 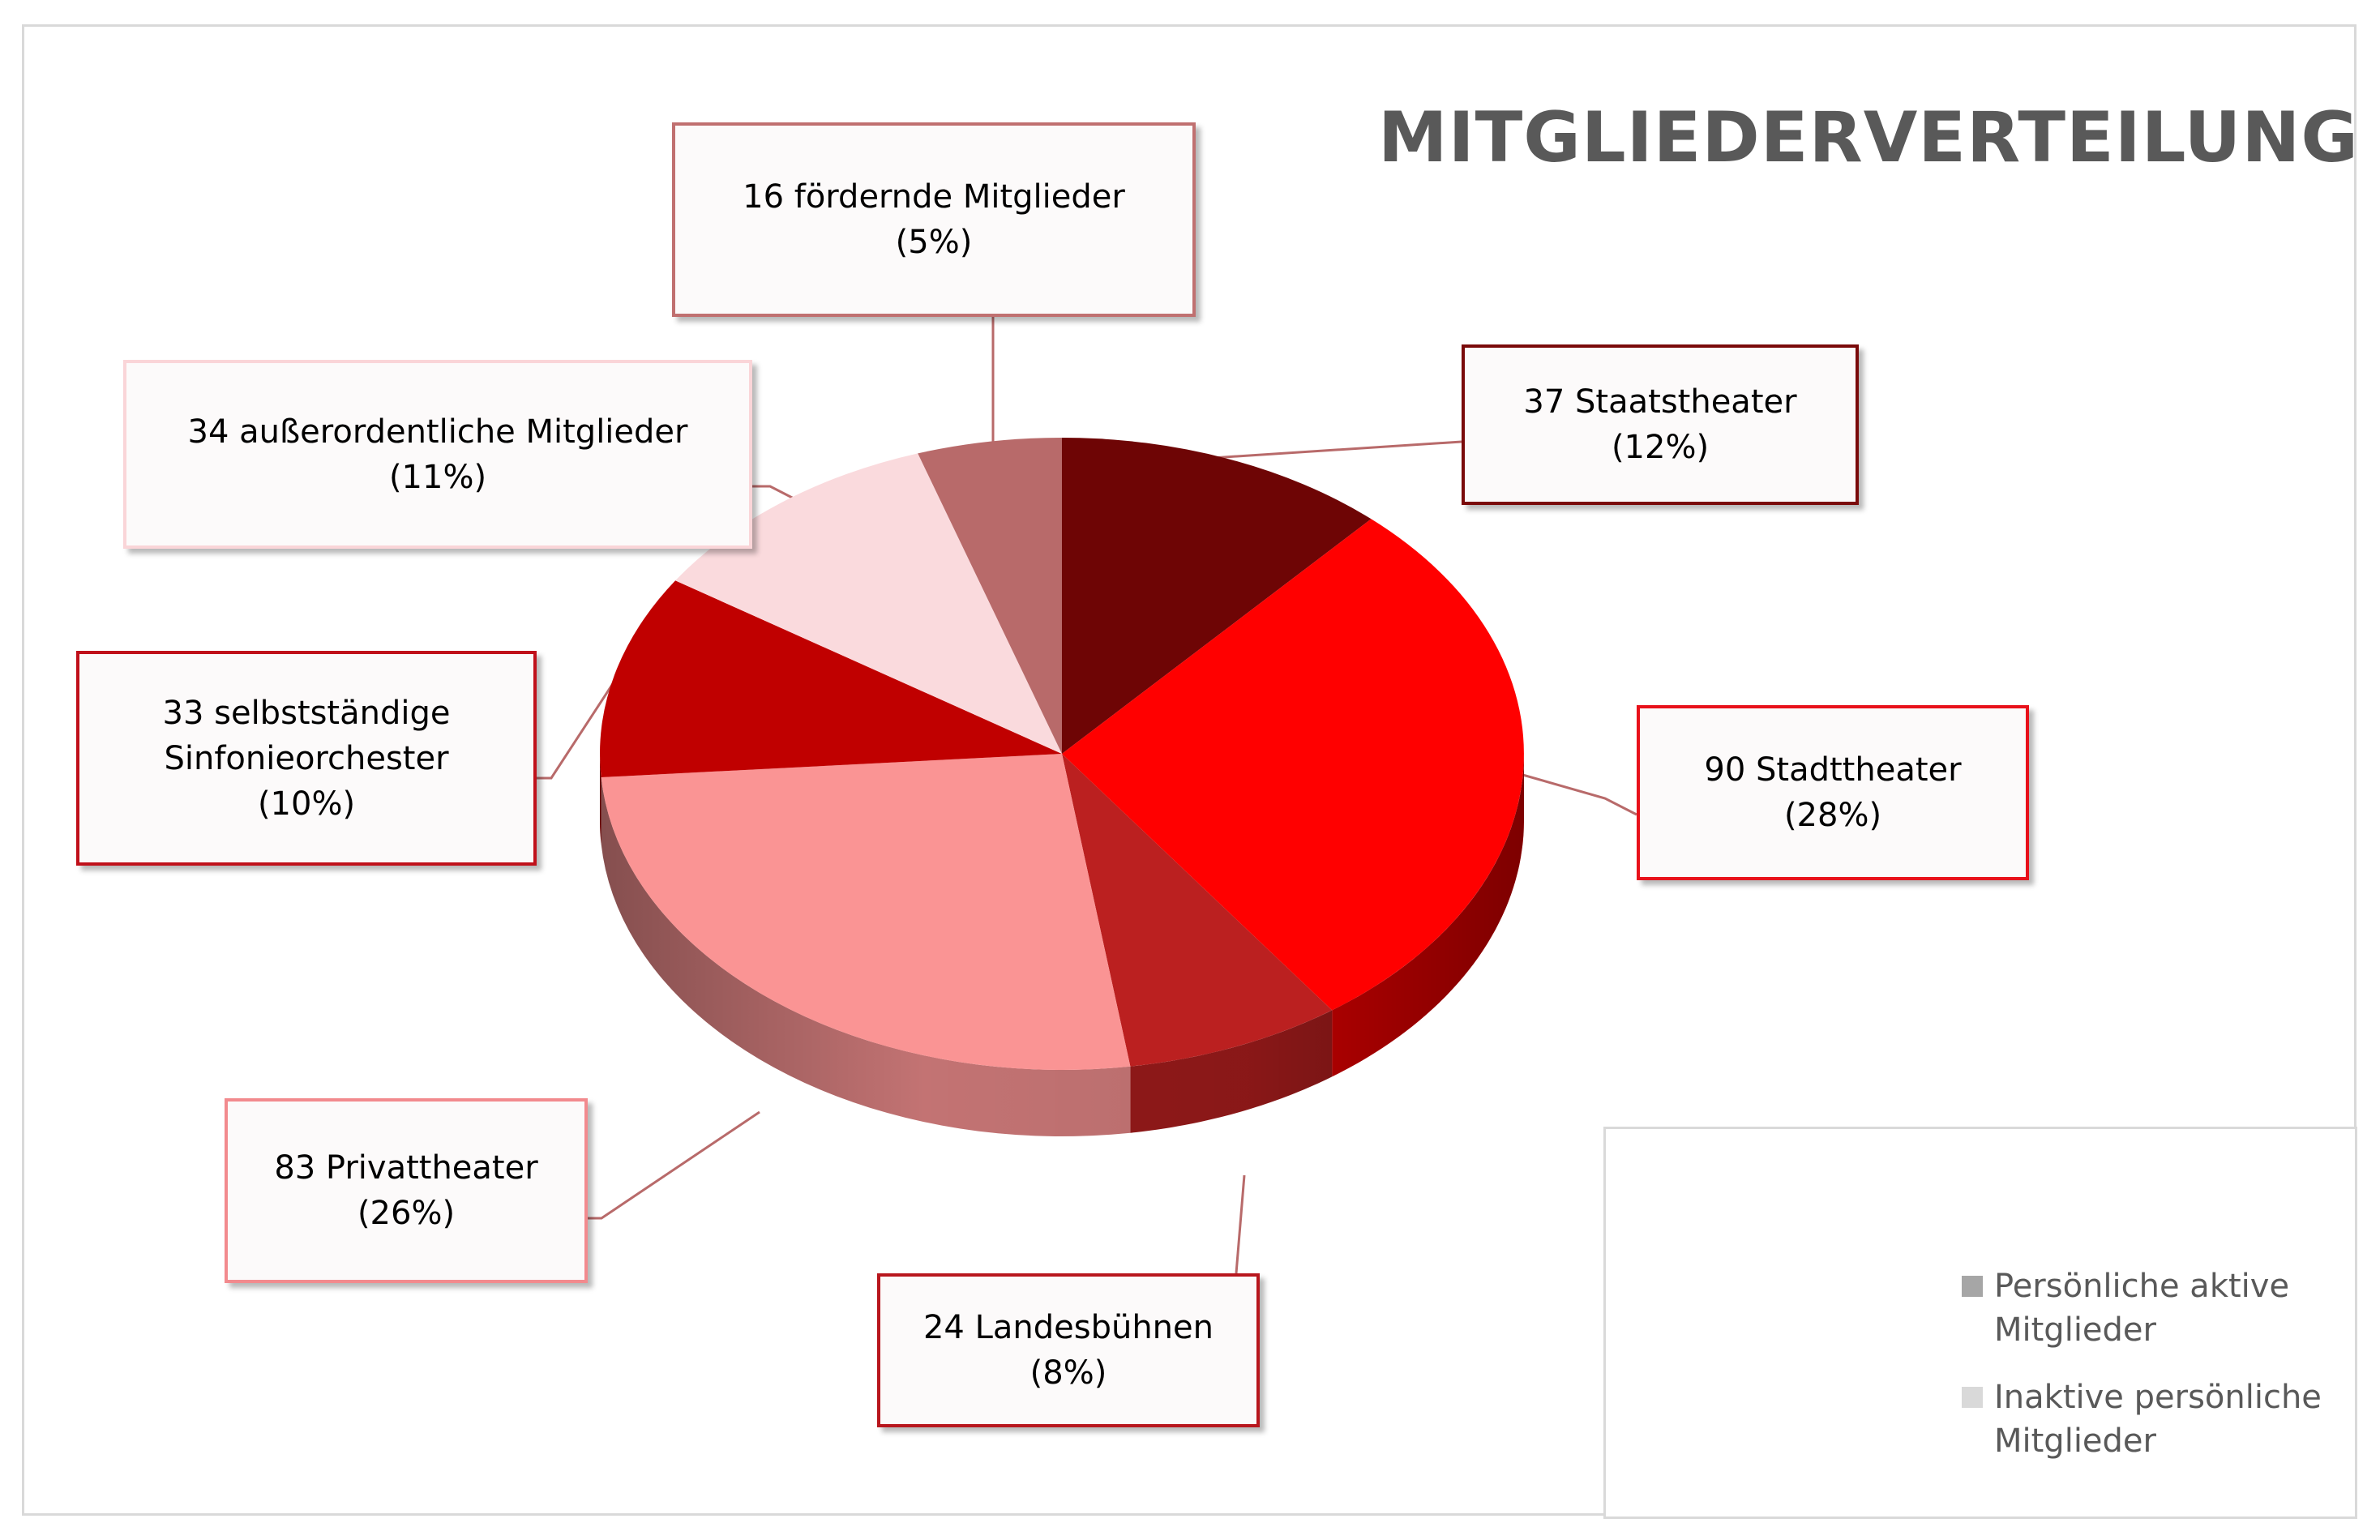 I want to click on data-label-percent: (12%), so click(x=1661, y=448).